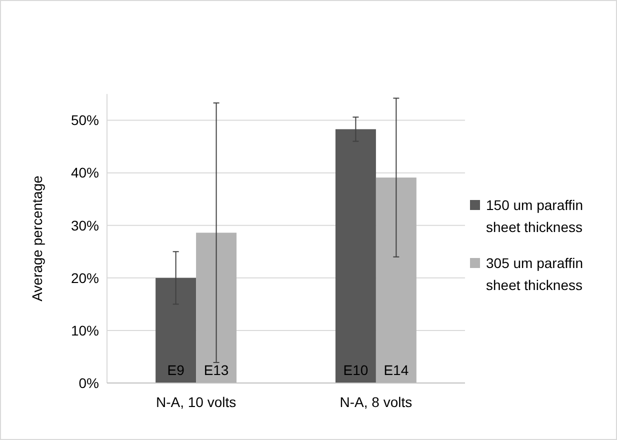 The image size is (617, 440). What do you see at coordinates (37, 238) in the screenshot?
I see `y-axis-title: Average percentage` at bounding box center [37, 238].